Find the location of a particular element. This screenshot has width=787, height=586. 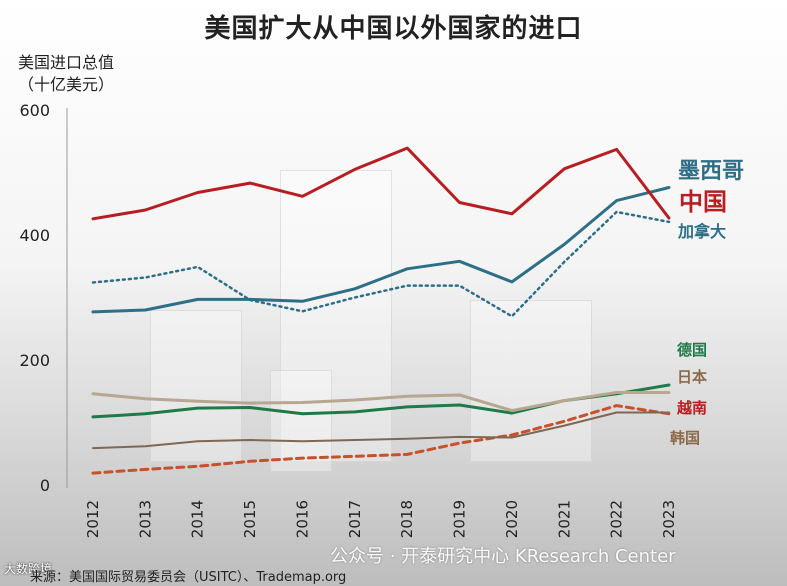

corner-watermark: 大数跨境 is located at coordinates (28, 569).